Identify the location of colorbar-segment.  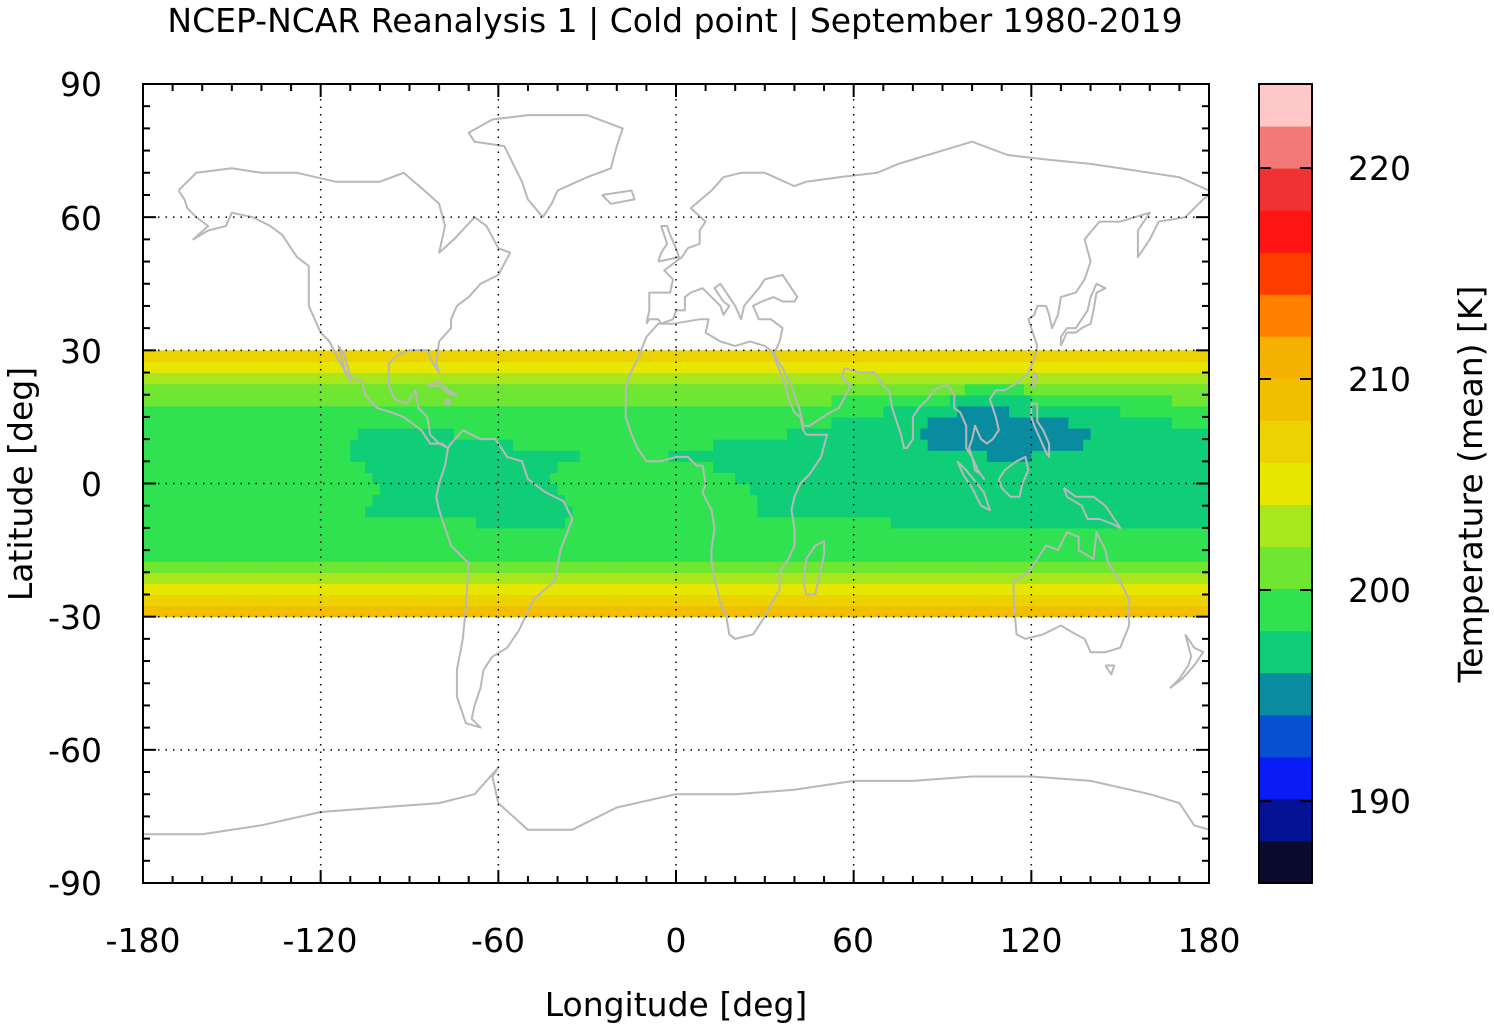
(1285, 652).